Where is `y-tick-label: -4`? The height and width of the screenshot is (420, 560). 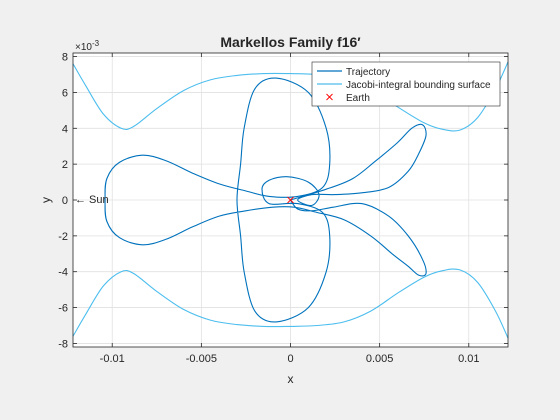 y-tick-label: -4 is located at coordinates (63, 273).